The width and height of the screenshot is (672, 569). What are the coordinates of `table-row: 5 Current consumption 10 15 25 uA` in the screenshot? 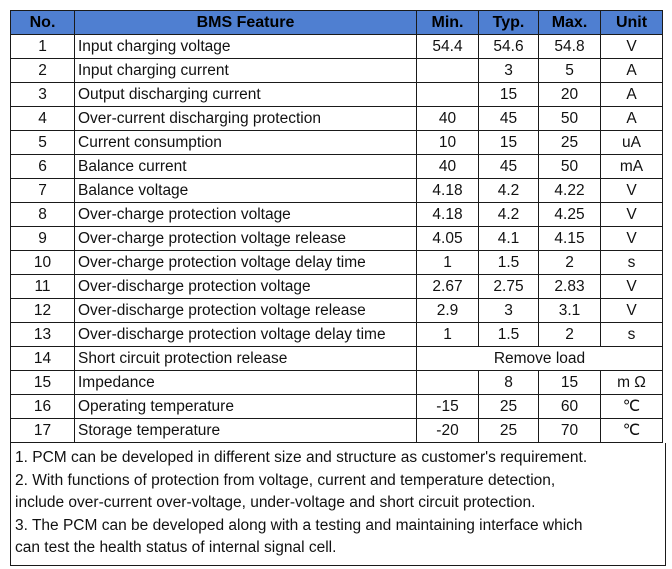 It's located at (336, 142).